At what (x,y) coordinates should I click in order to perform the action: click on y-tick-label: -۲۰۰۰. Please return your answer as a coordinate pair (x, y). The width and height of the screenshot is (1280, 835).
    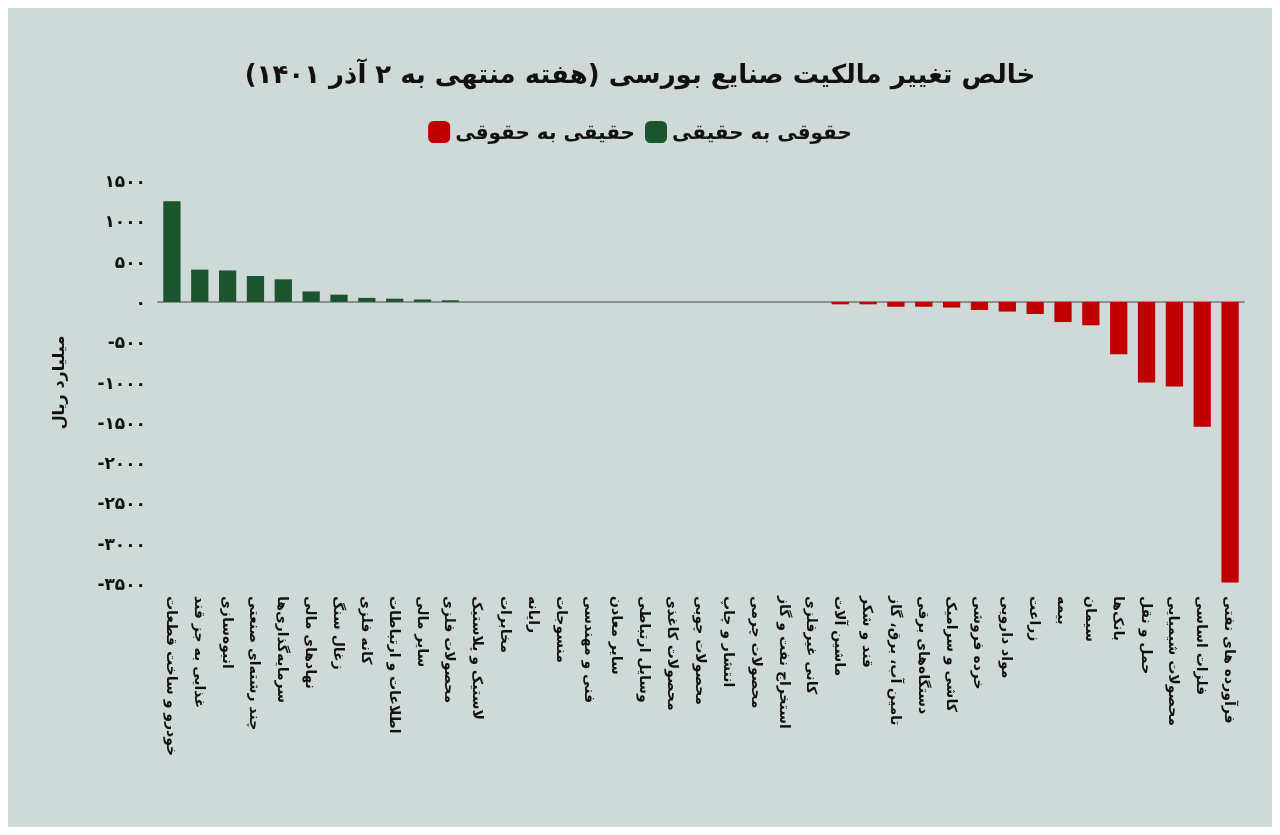
    Looking at the image, I should click on (121, 463).